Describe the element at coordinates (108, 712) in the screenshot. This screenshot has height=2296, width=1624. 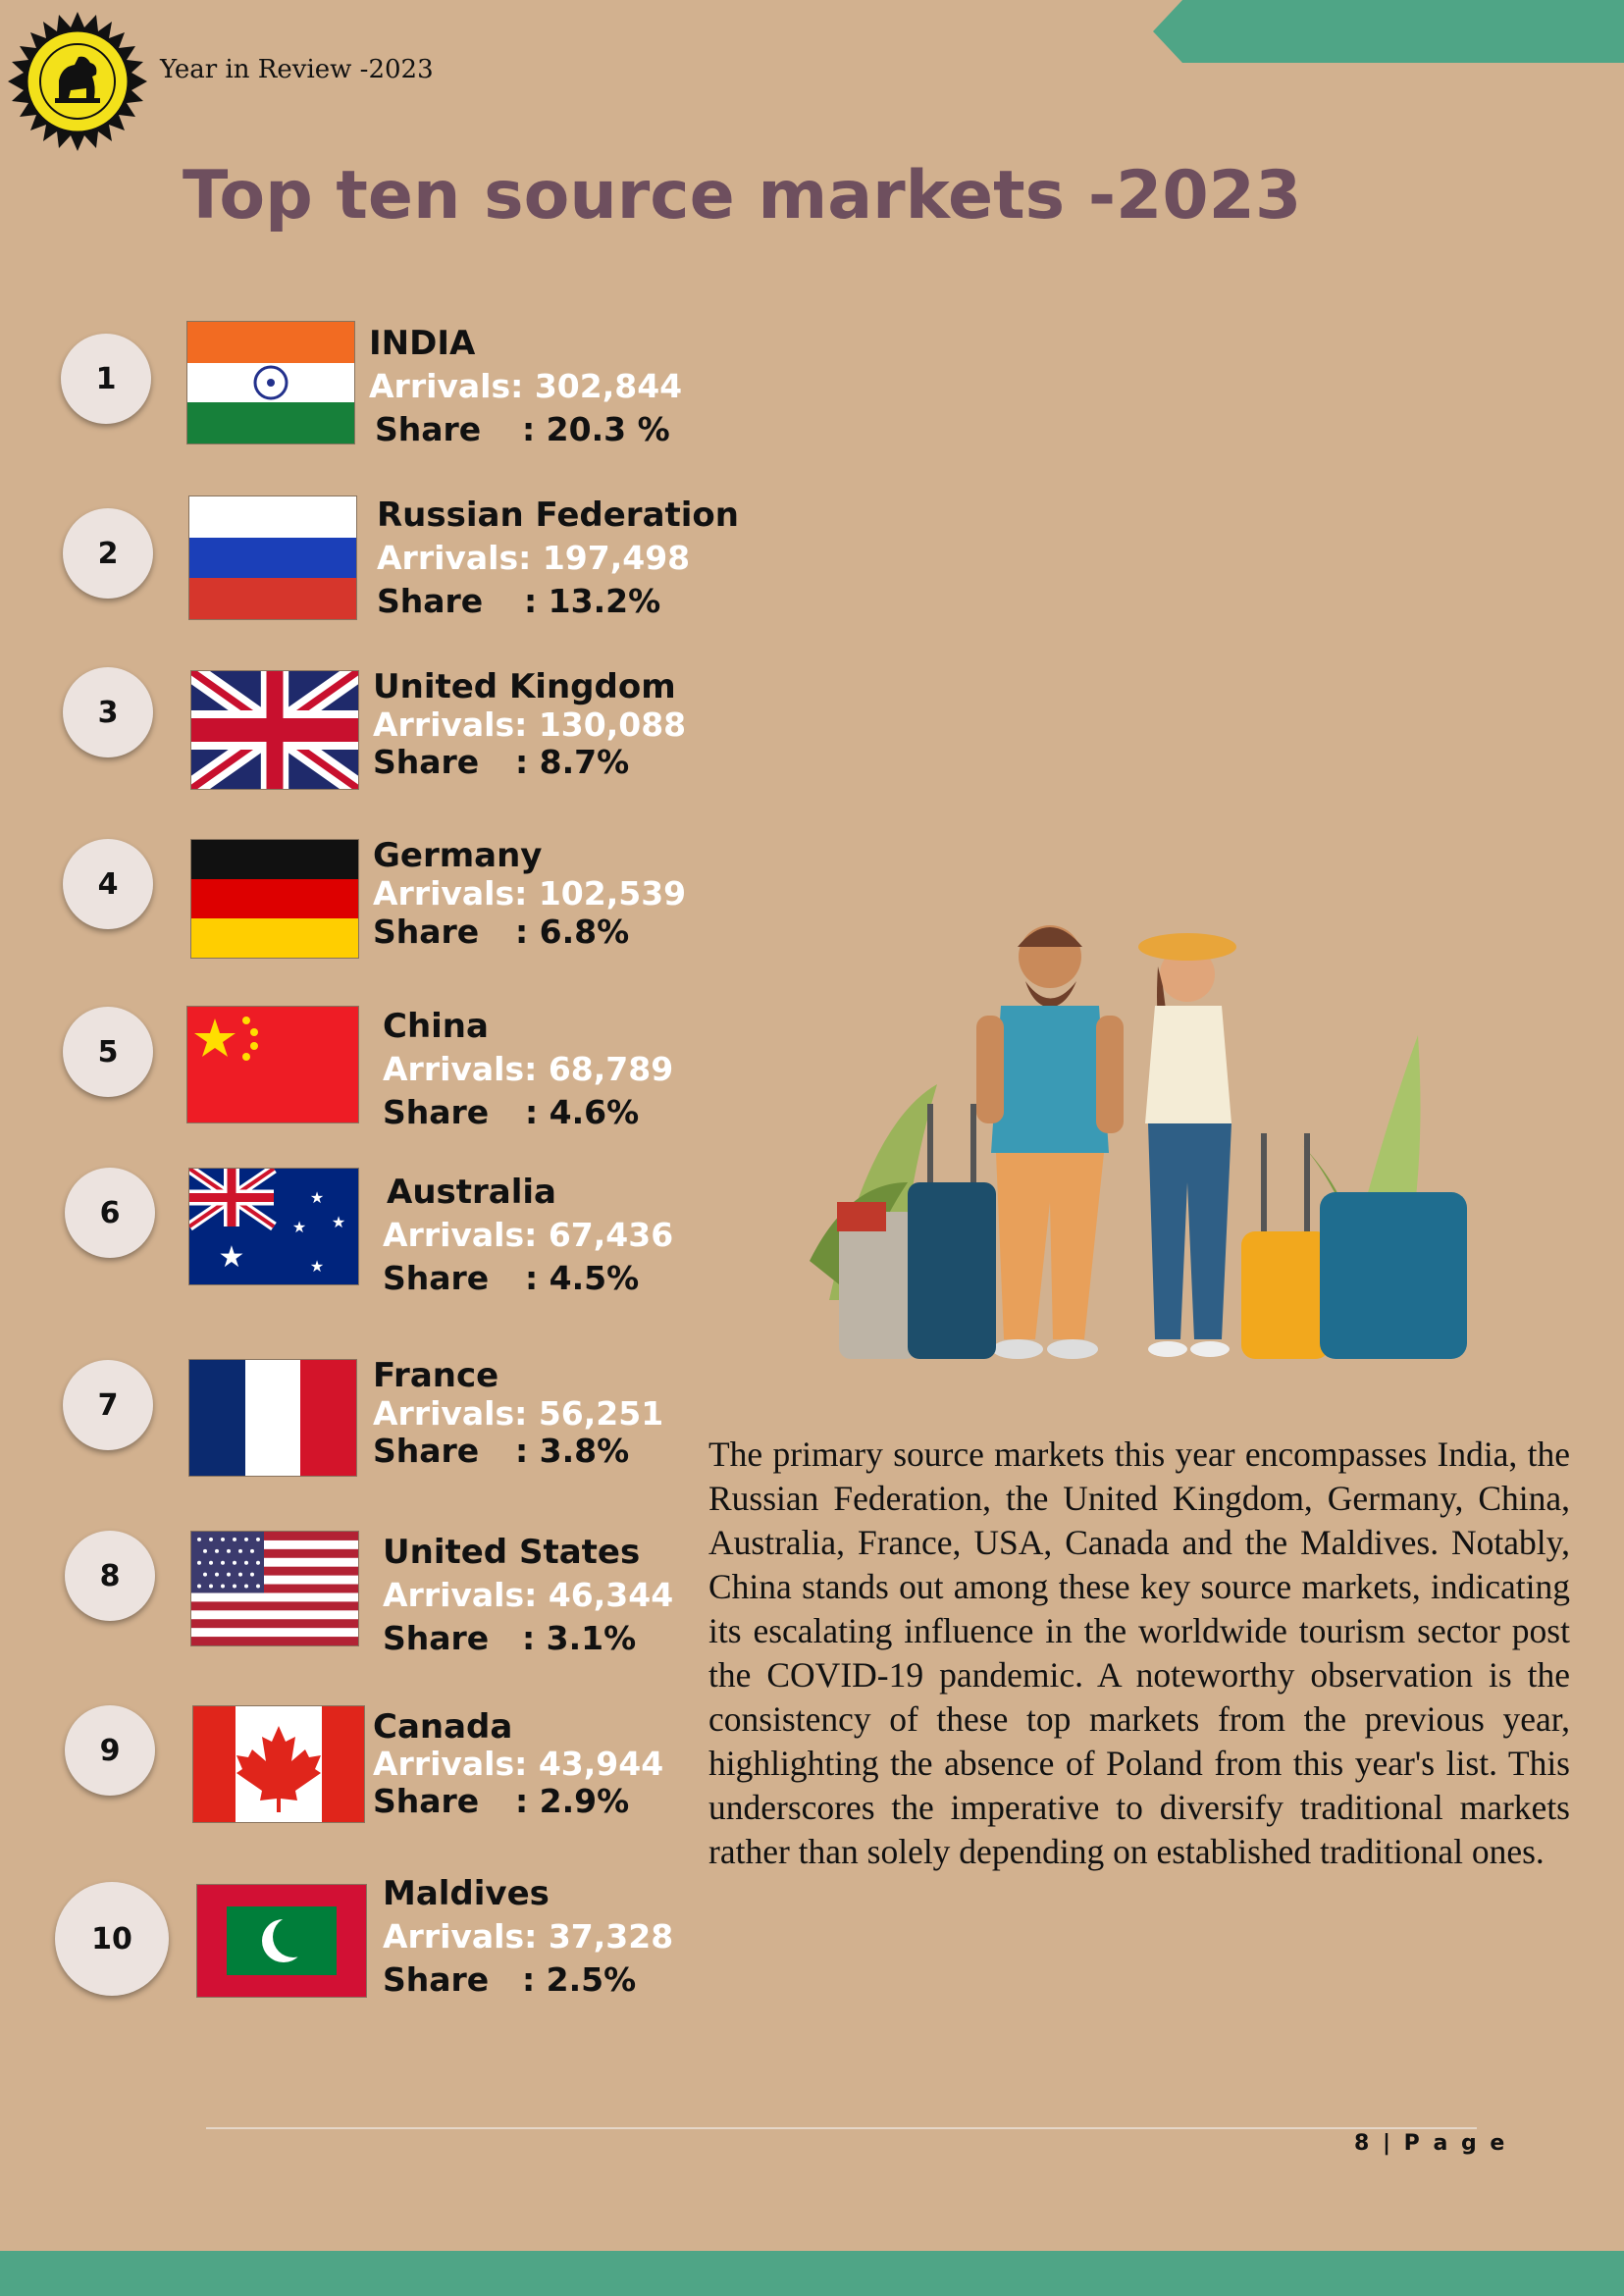
I see `rank-badge-3: 3` at that location.